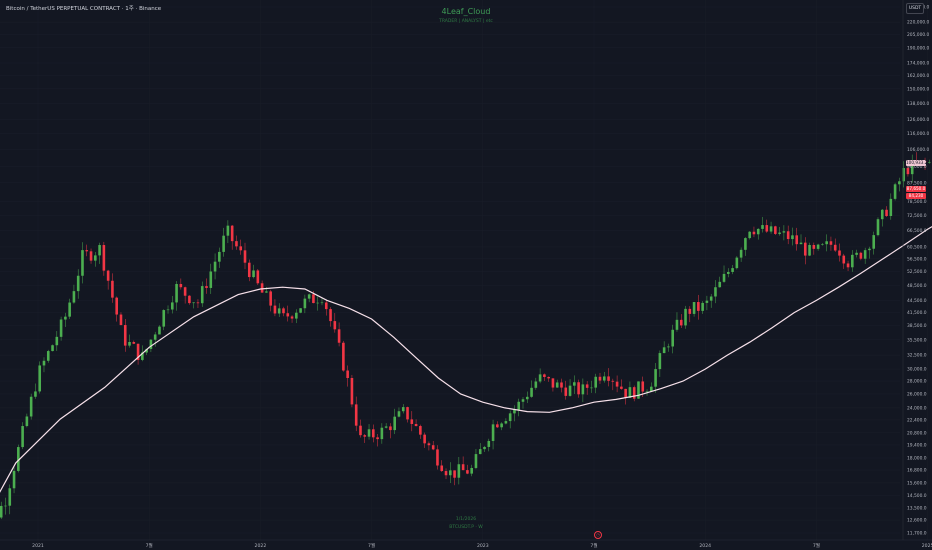  Describe the element at coordinates (918, 64) in the screenshot. I see `y-tick-label: 174,000.0` at that location.